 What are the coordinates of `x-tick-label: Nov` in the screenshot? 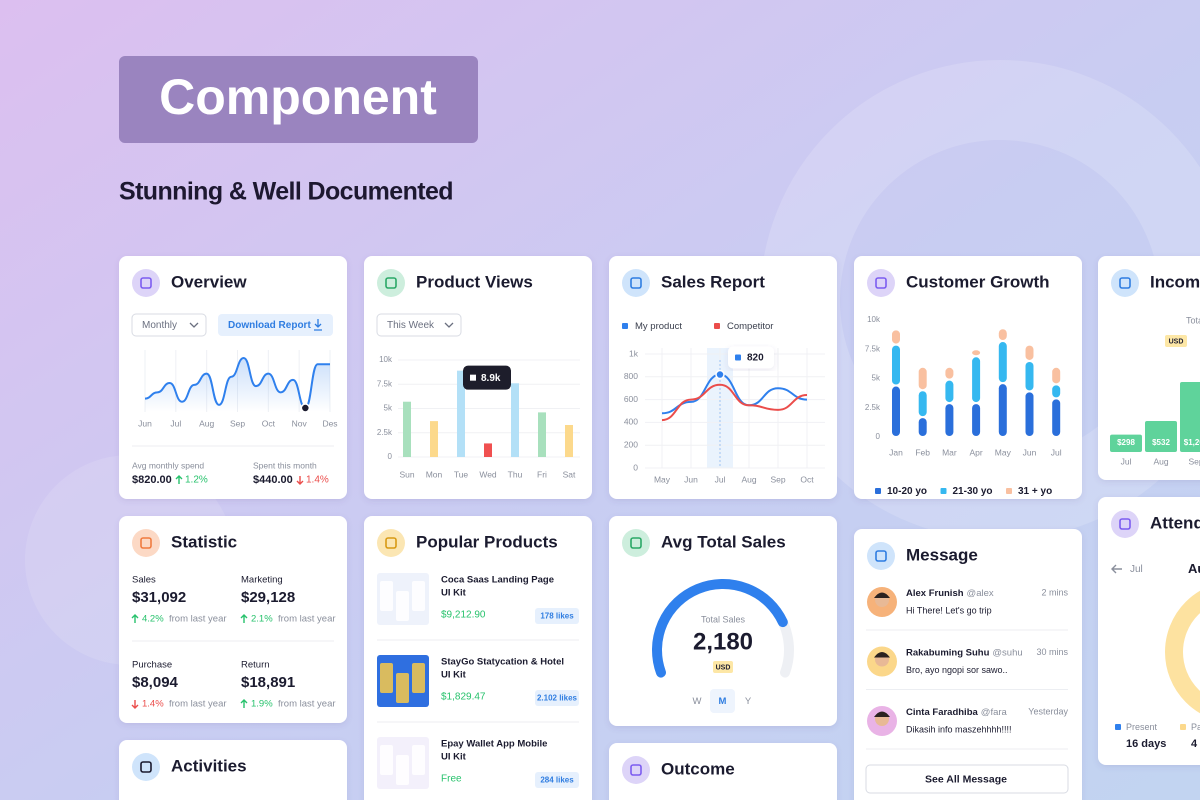 It's located at (300, 423).